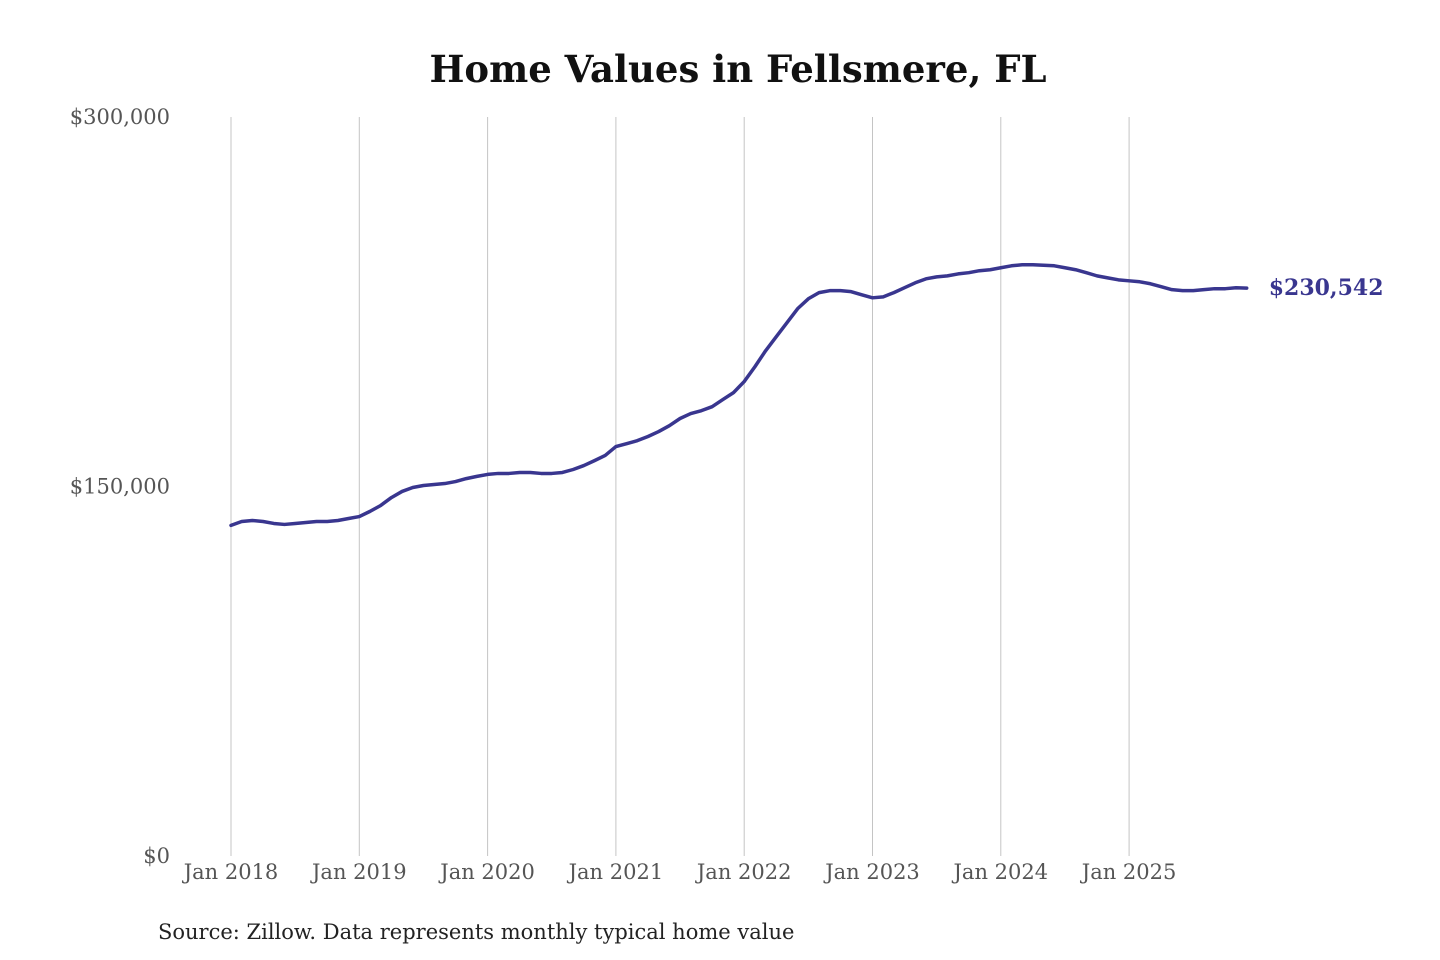  What do you see at coordinates (737, 69) in the screenshot?
I see `chart-title: Home Values in Fellsmere, FL` at bounding box center [737, 69].